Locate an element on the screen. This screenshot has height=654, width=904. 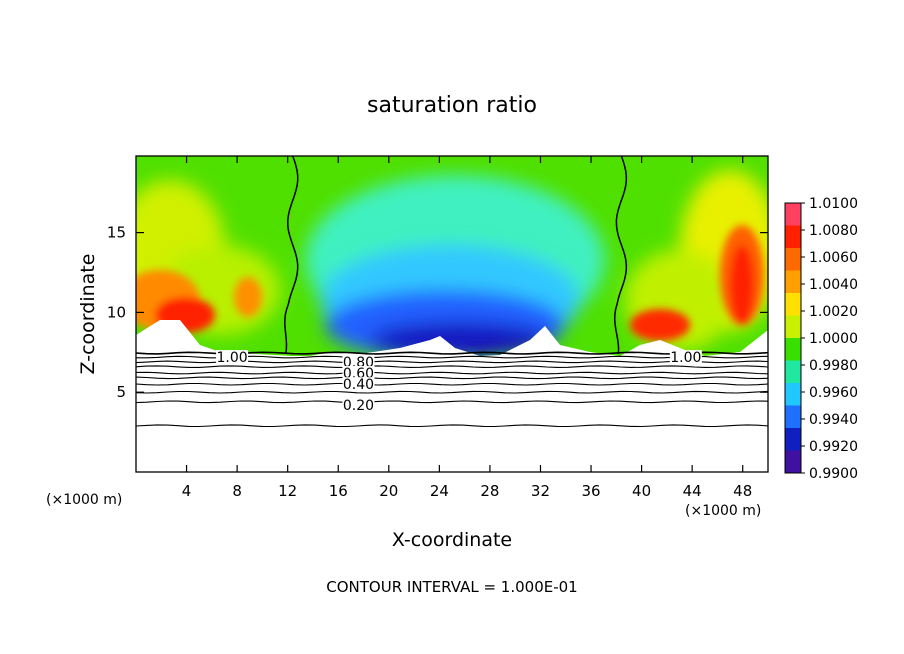
x-tick-label-1: 8 is located at coordinates (237, 491).